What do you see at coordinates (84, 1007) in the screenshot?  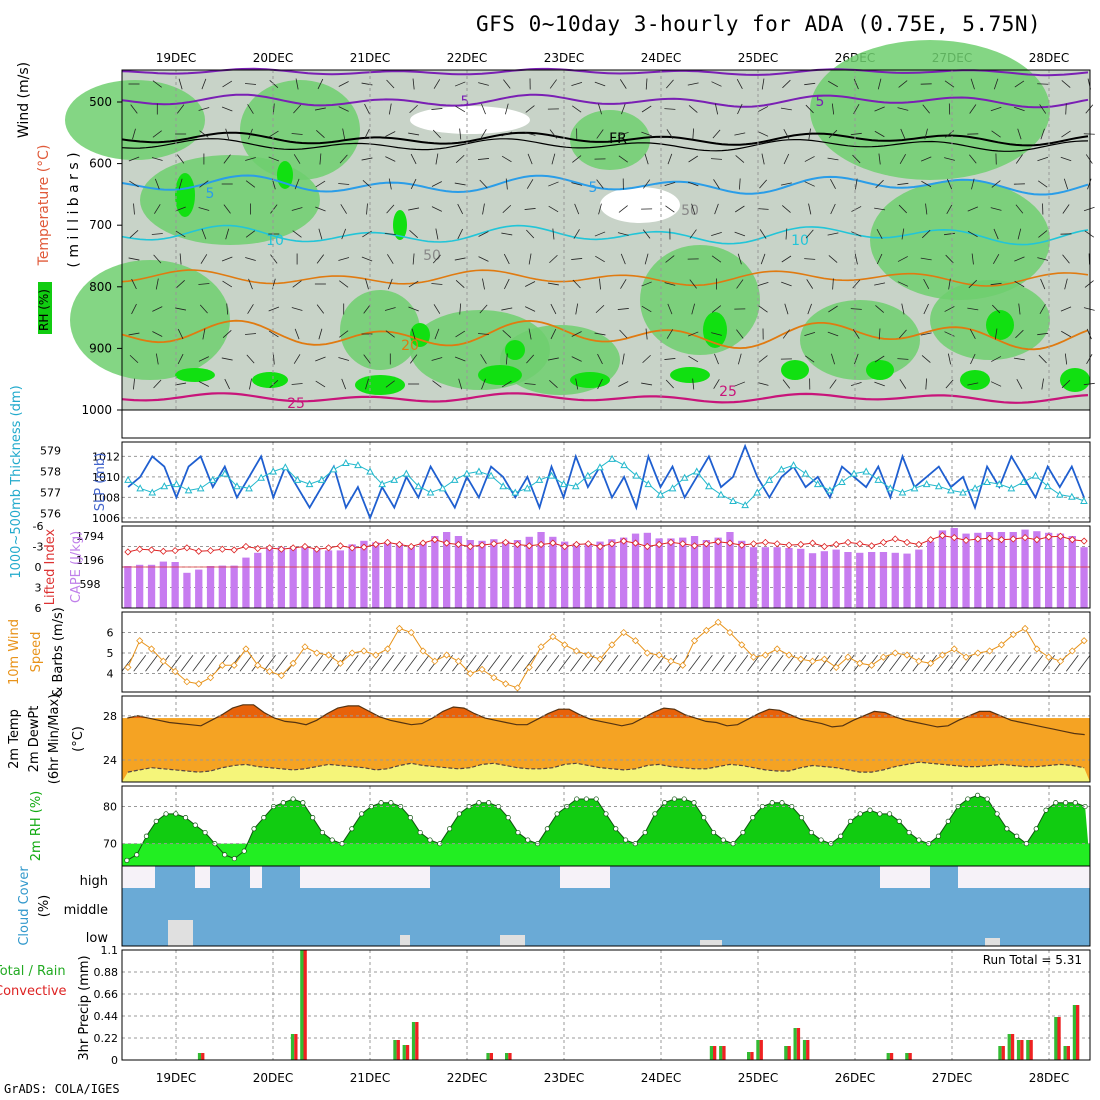 I see `precip-axis-label: 3hr Precip (mm)` at bounding box center [84, 1007].